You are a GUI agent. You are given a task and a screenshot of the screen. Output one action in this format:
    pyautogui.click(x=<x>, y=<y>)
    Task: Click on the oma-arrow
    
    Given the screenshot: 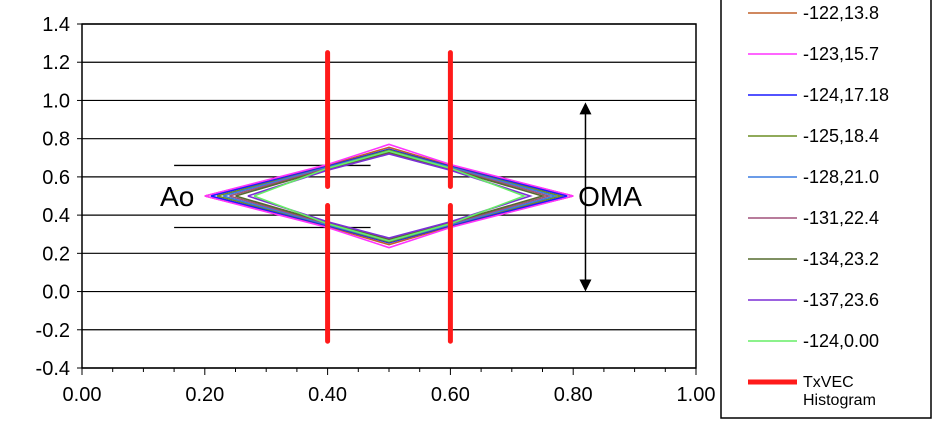 What is the action you would take?
    pyautogui.click(x=585, y=197)
    